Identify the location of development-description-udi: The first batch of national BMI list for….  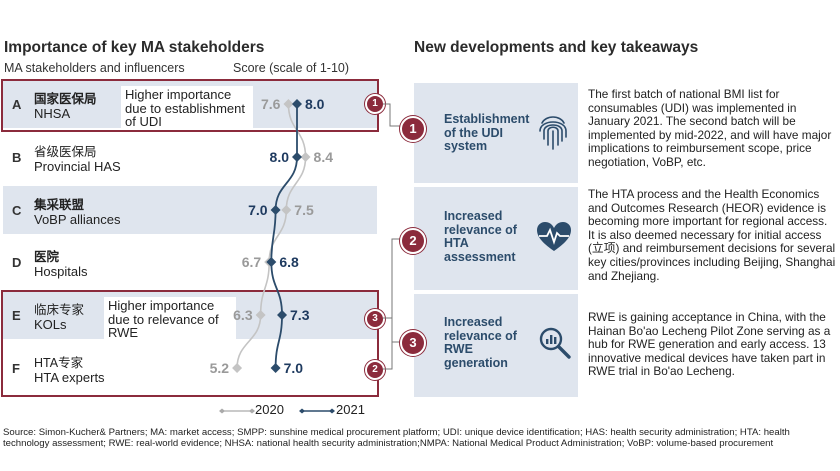
(710, 128).